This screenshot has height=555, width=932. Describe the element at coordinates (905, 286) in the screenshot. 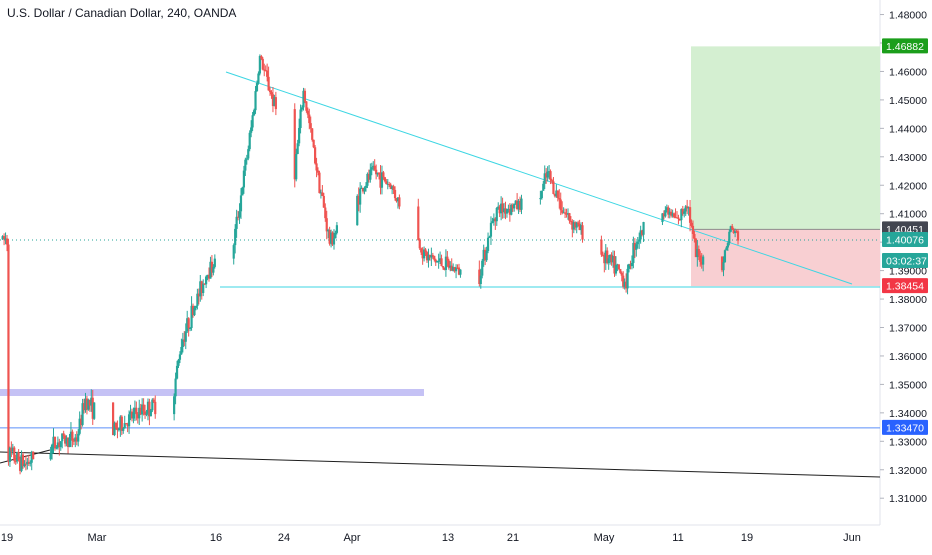

I see `stop-price-tag` at that location.